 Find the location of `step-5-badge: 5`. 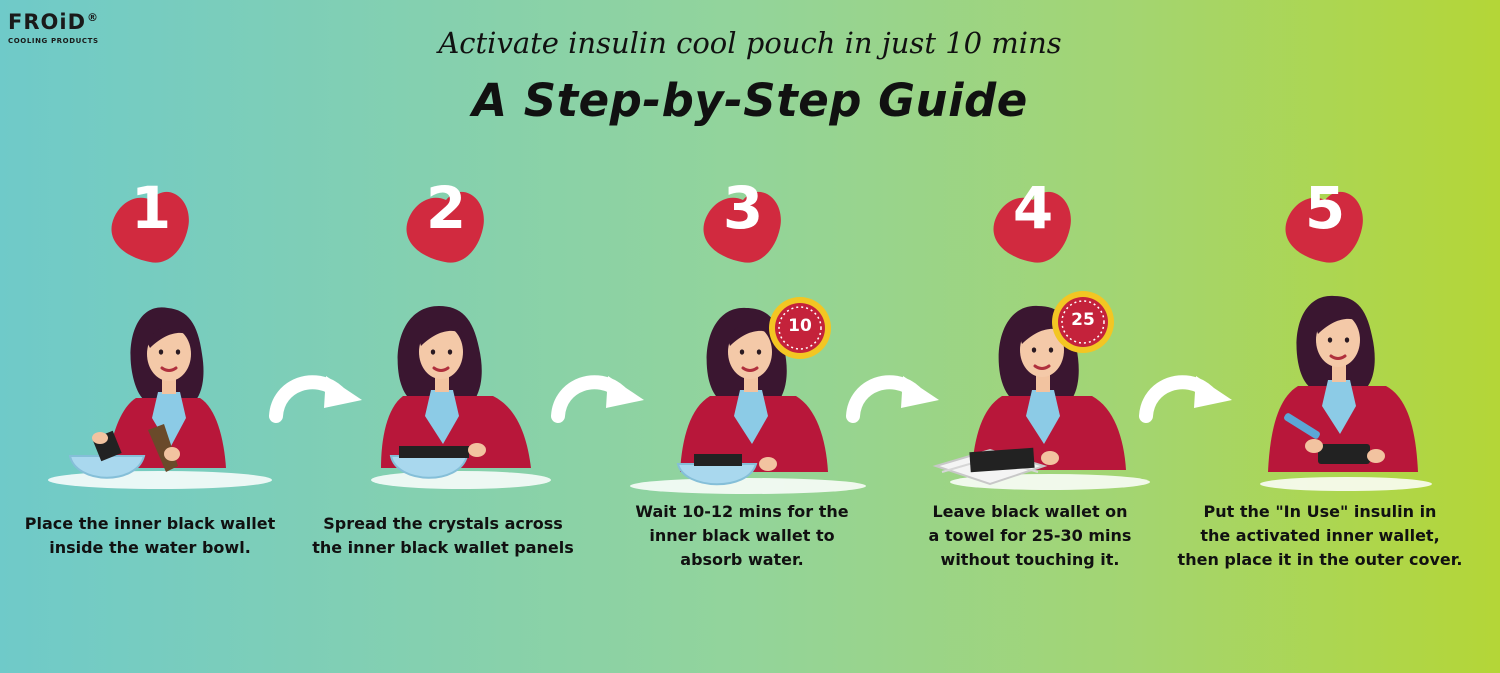

step-5-badge: 5 is located at coordinates (1325, 220).